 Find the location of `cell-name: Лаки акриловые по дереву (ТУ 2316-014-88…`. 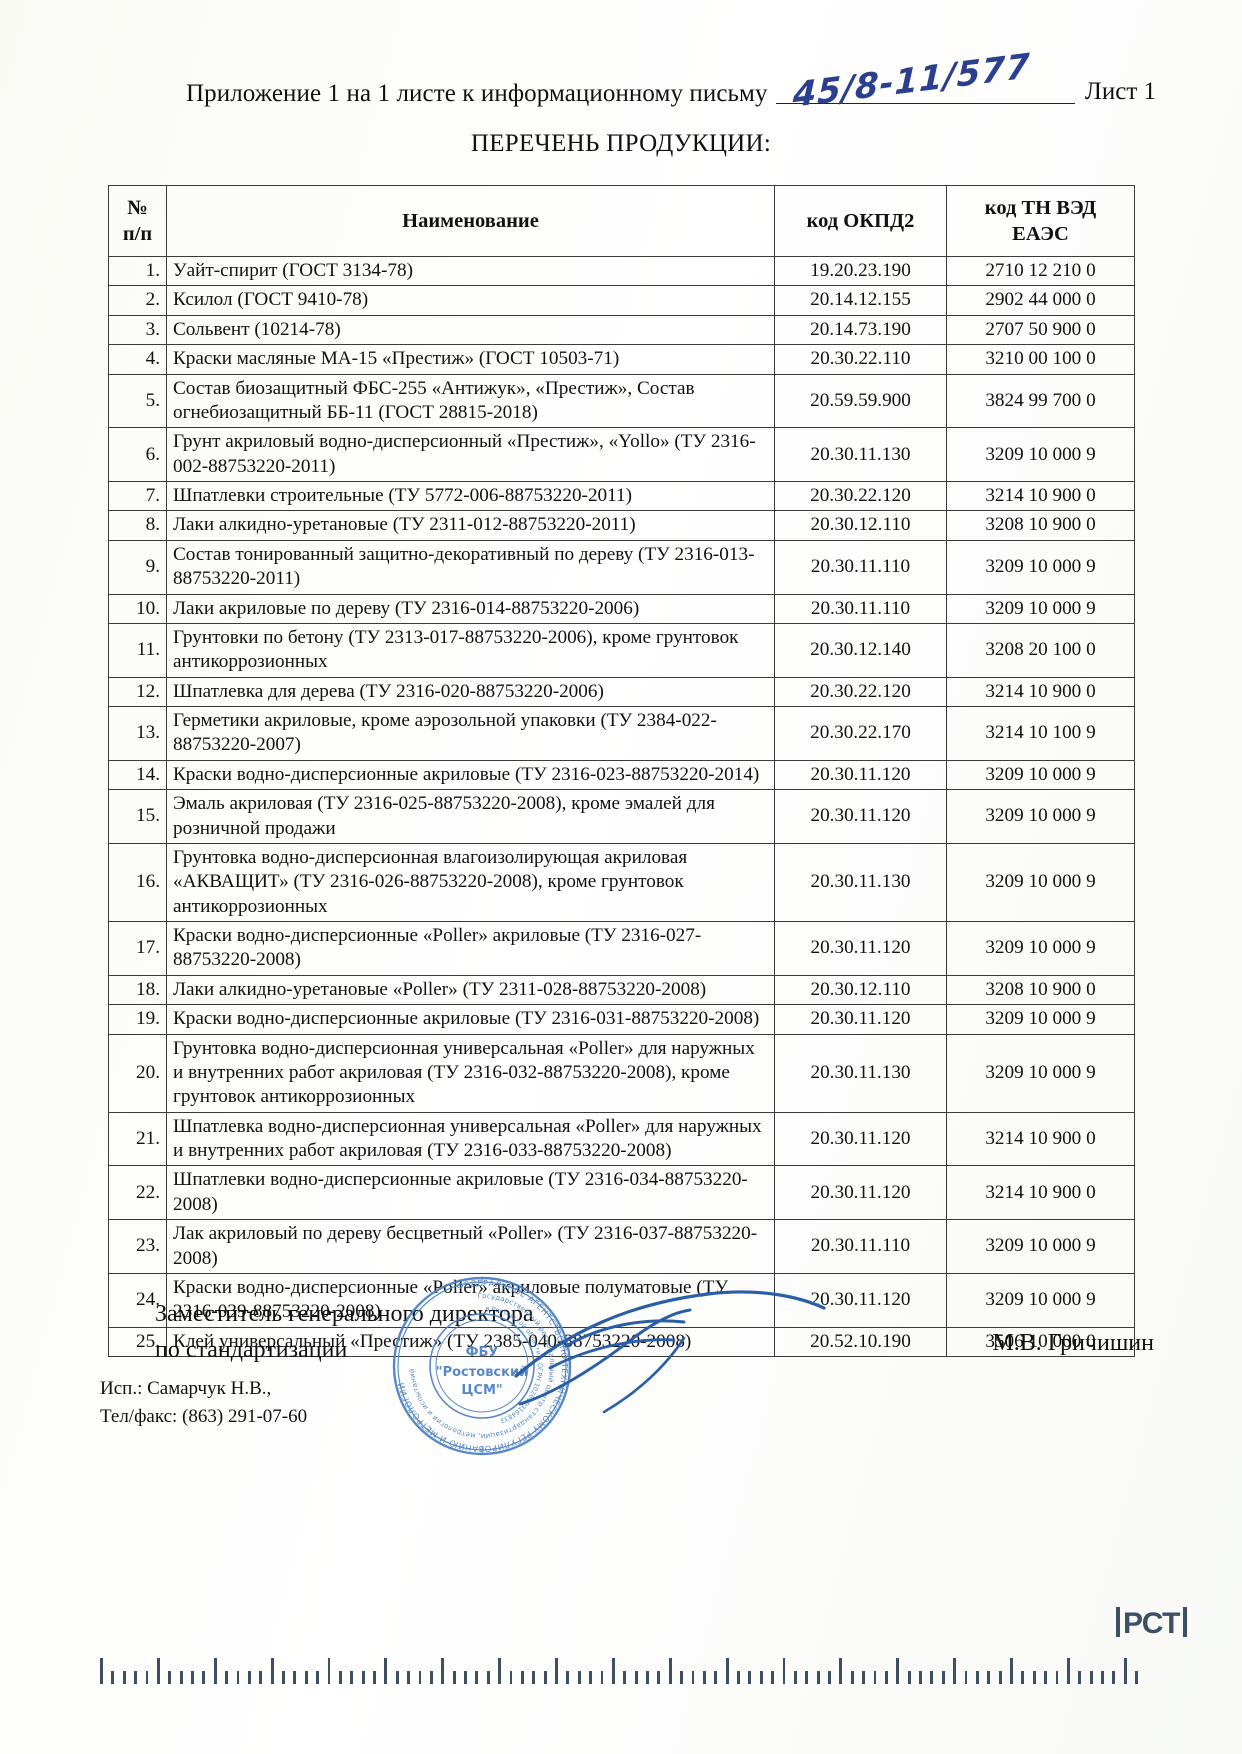

cell-name: Лаки акриловые по дереву (ТУ 2316-014-88… is located at coordinates (470, 608).